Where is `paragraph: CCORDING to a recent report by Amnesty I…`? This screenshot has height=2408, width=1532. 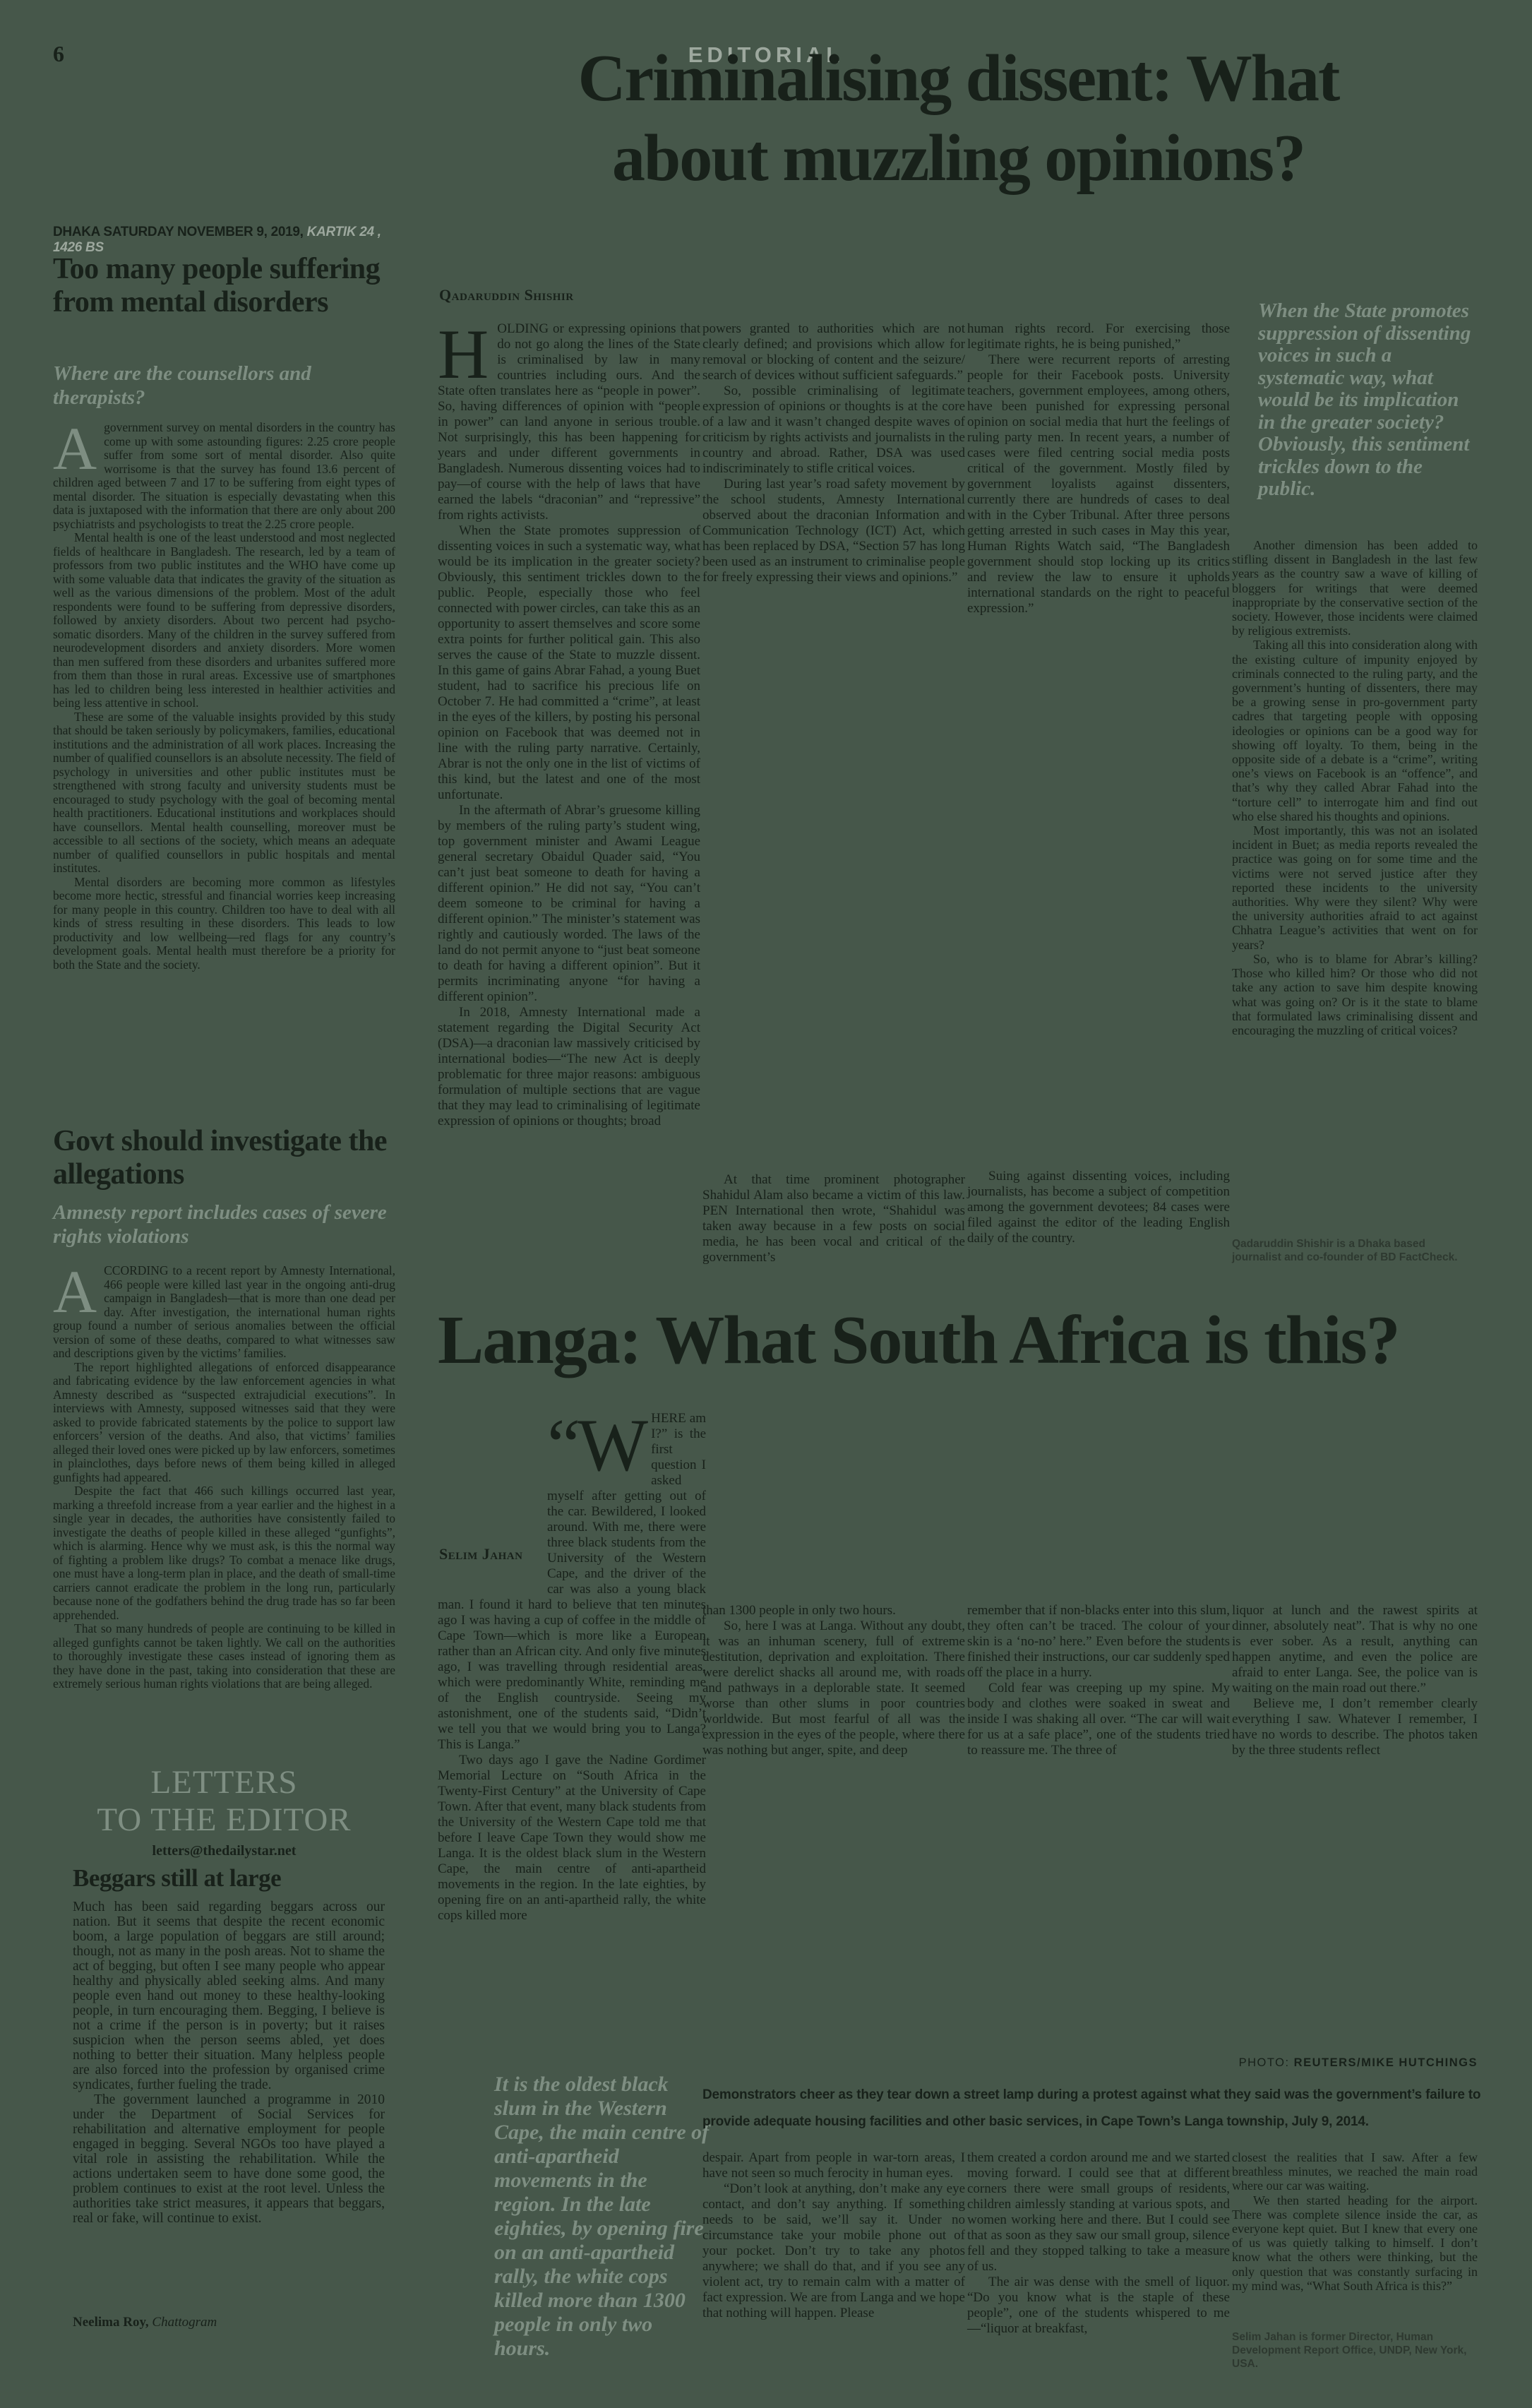
paragraph: CCORDING to a recent report by Amnesty I… is located at coordinates (224, 1311).